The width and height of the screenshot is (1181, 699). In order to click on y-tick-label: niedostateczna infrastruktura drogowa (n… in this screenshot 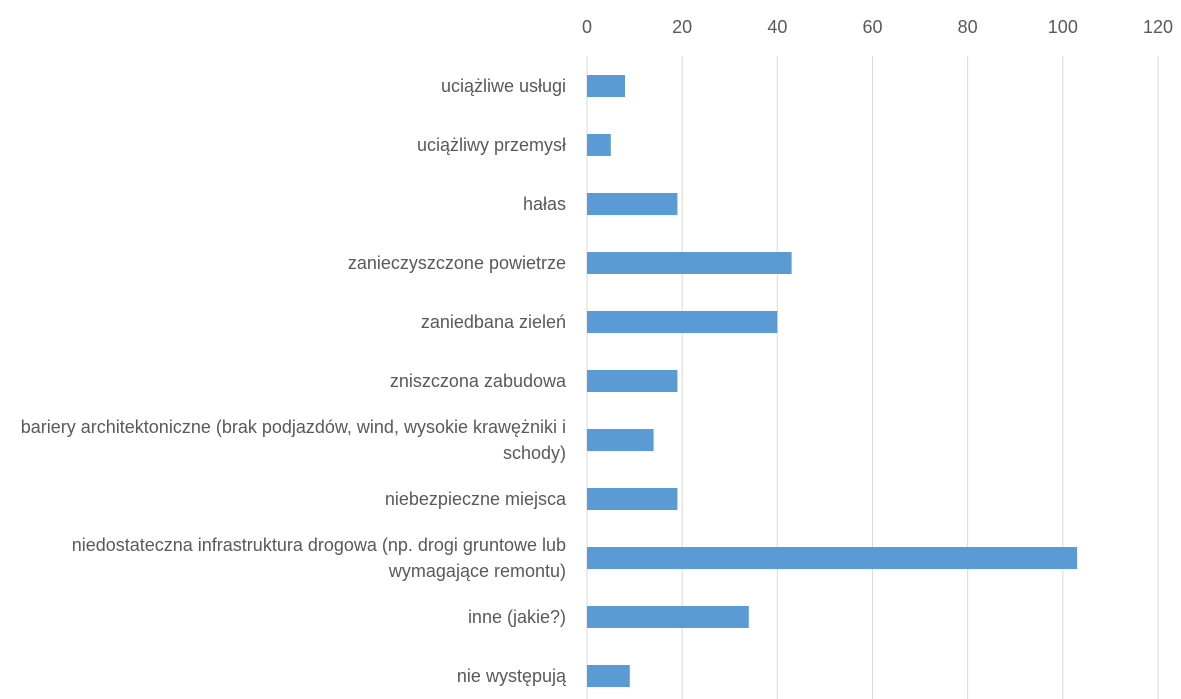, I will do `click(318, 558)`.